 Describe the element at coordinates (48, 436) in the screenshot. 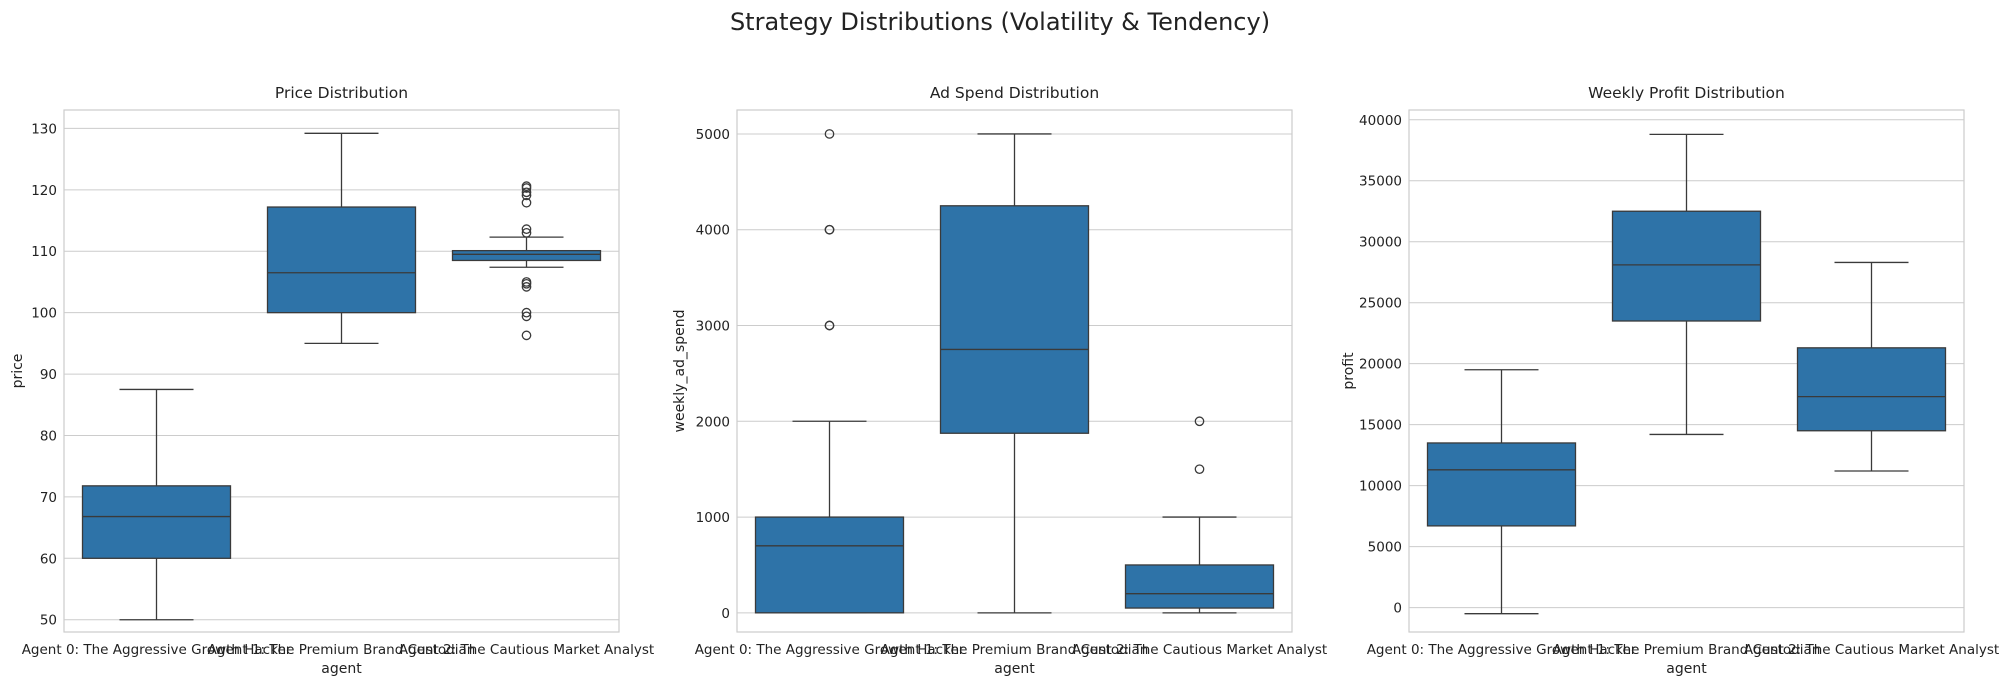

I see `y-tick-label: 80` at that location.